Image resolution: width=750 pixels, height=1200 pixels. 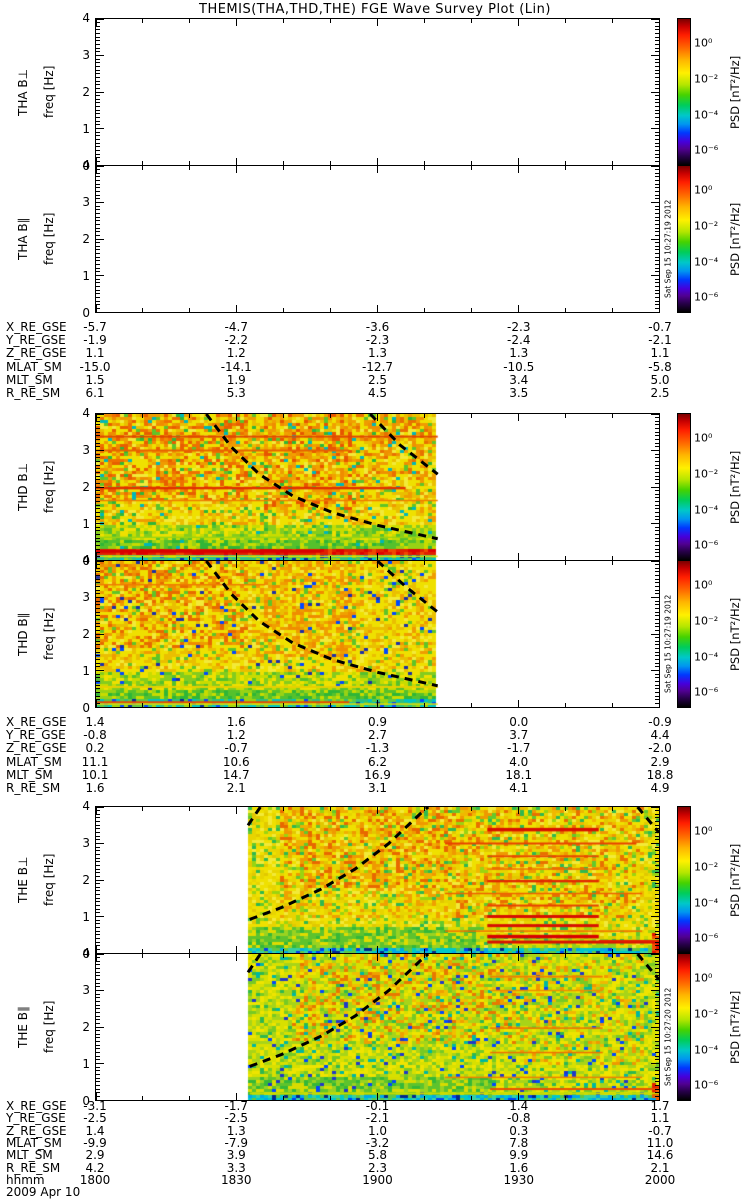 I want to click on ephemeris-value: -0.7, so click(x=660, y=1130).